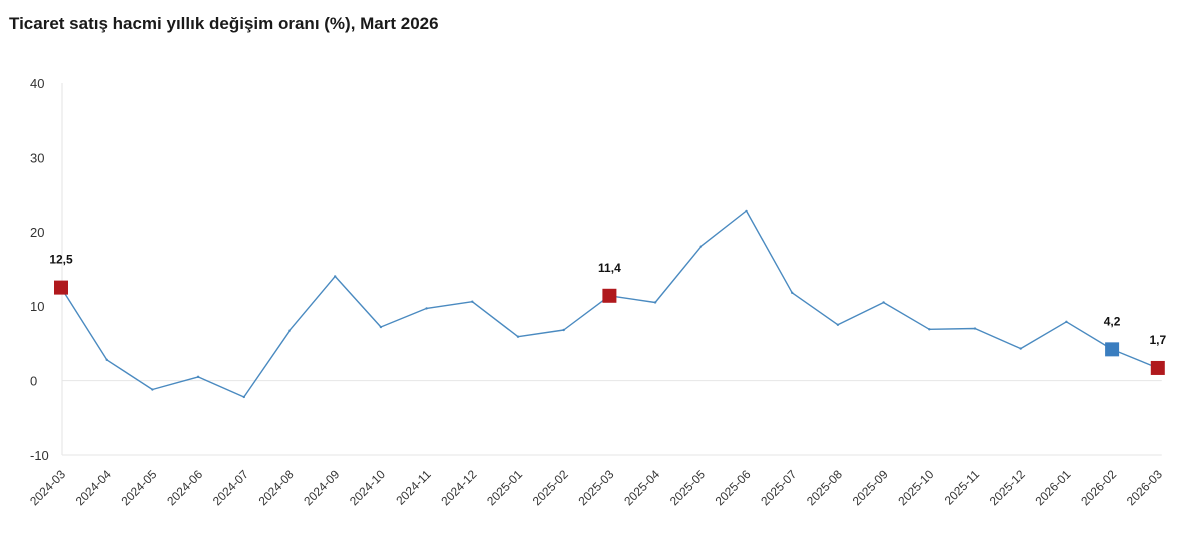 Image resolution: width=1200 pixels, height=550 pixels. What do you see at coordinates (641, 487) in the screenshot?
I see `x-tick-label: 2025-04` at bounding box center [641, 487].